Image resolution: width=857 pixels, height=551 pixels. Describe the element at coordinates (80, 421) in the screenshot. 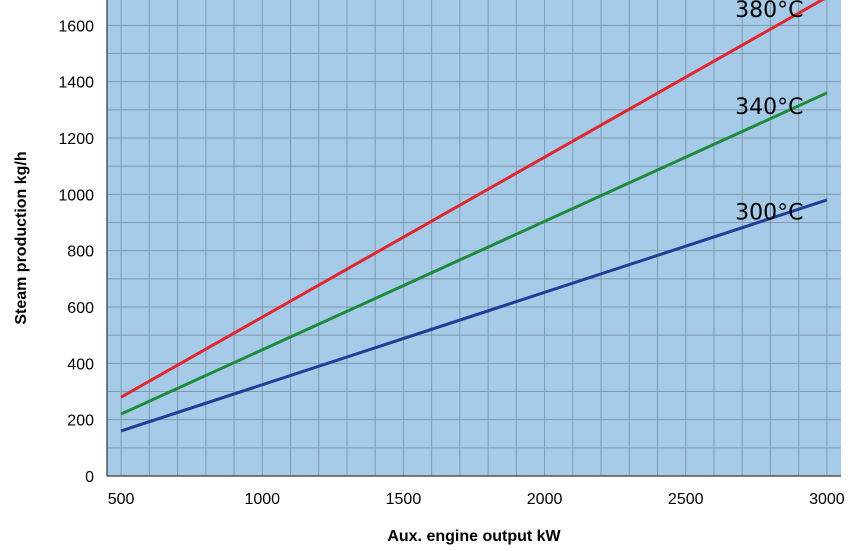

I see `y-tick-label: 200` at that location.